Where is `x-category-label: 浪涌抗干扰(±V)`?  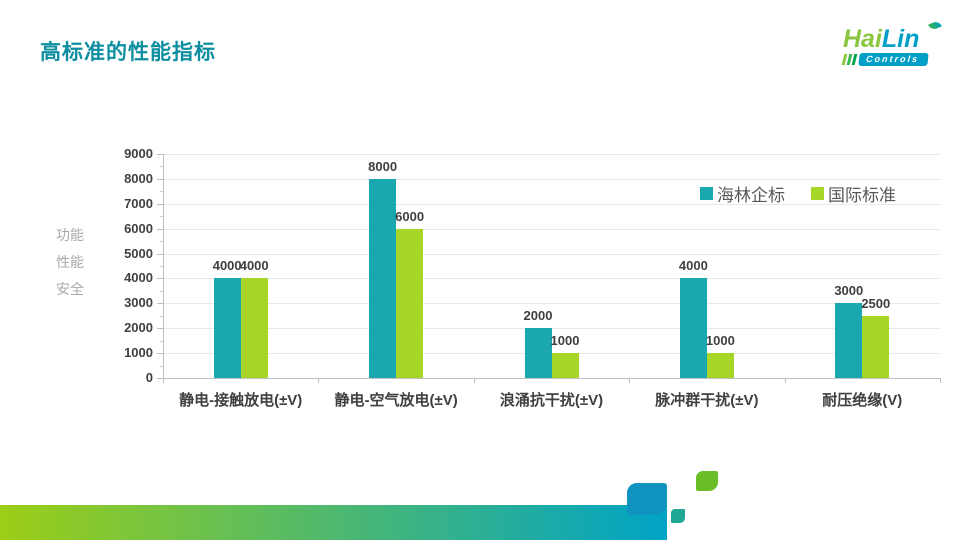 x-category-label: 浪涌抗干扰(±V) is located at coordinates (551, 400).